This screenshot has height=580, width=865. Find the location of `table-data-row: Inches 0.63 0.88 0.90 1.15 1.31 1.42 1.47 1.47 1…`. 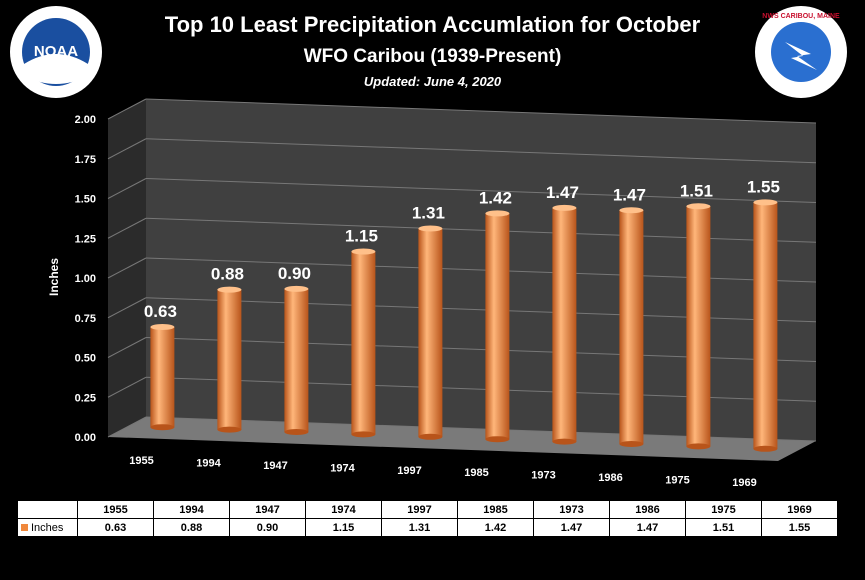

table-data-row: Inches 0.63 0.88 0.90 1.15 1.31 1.42 1.47 1.47 1… is located at coordinates (427, 527).